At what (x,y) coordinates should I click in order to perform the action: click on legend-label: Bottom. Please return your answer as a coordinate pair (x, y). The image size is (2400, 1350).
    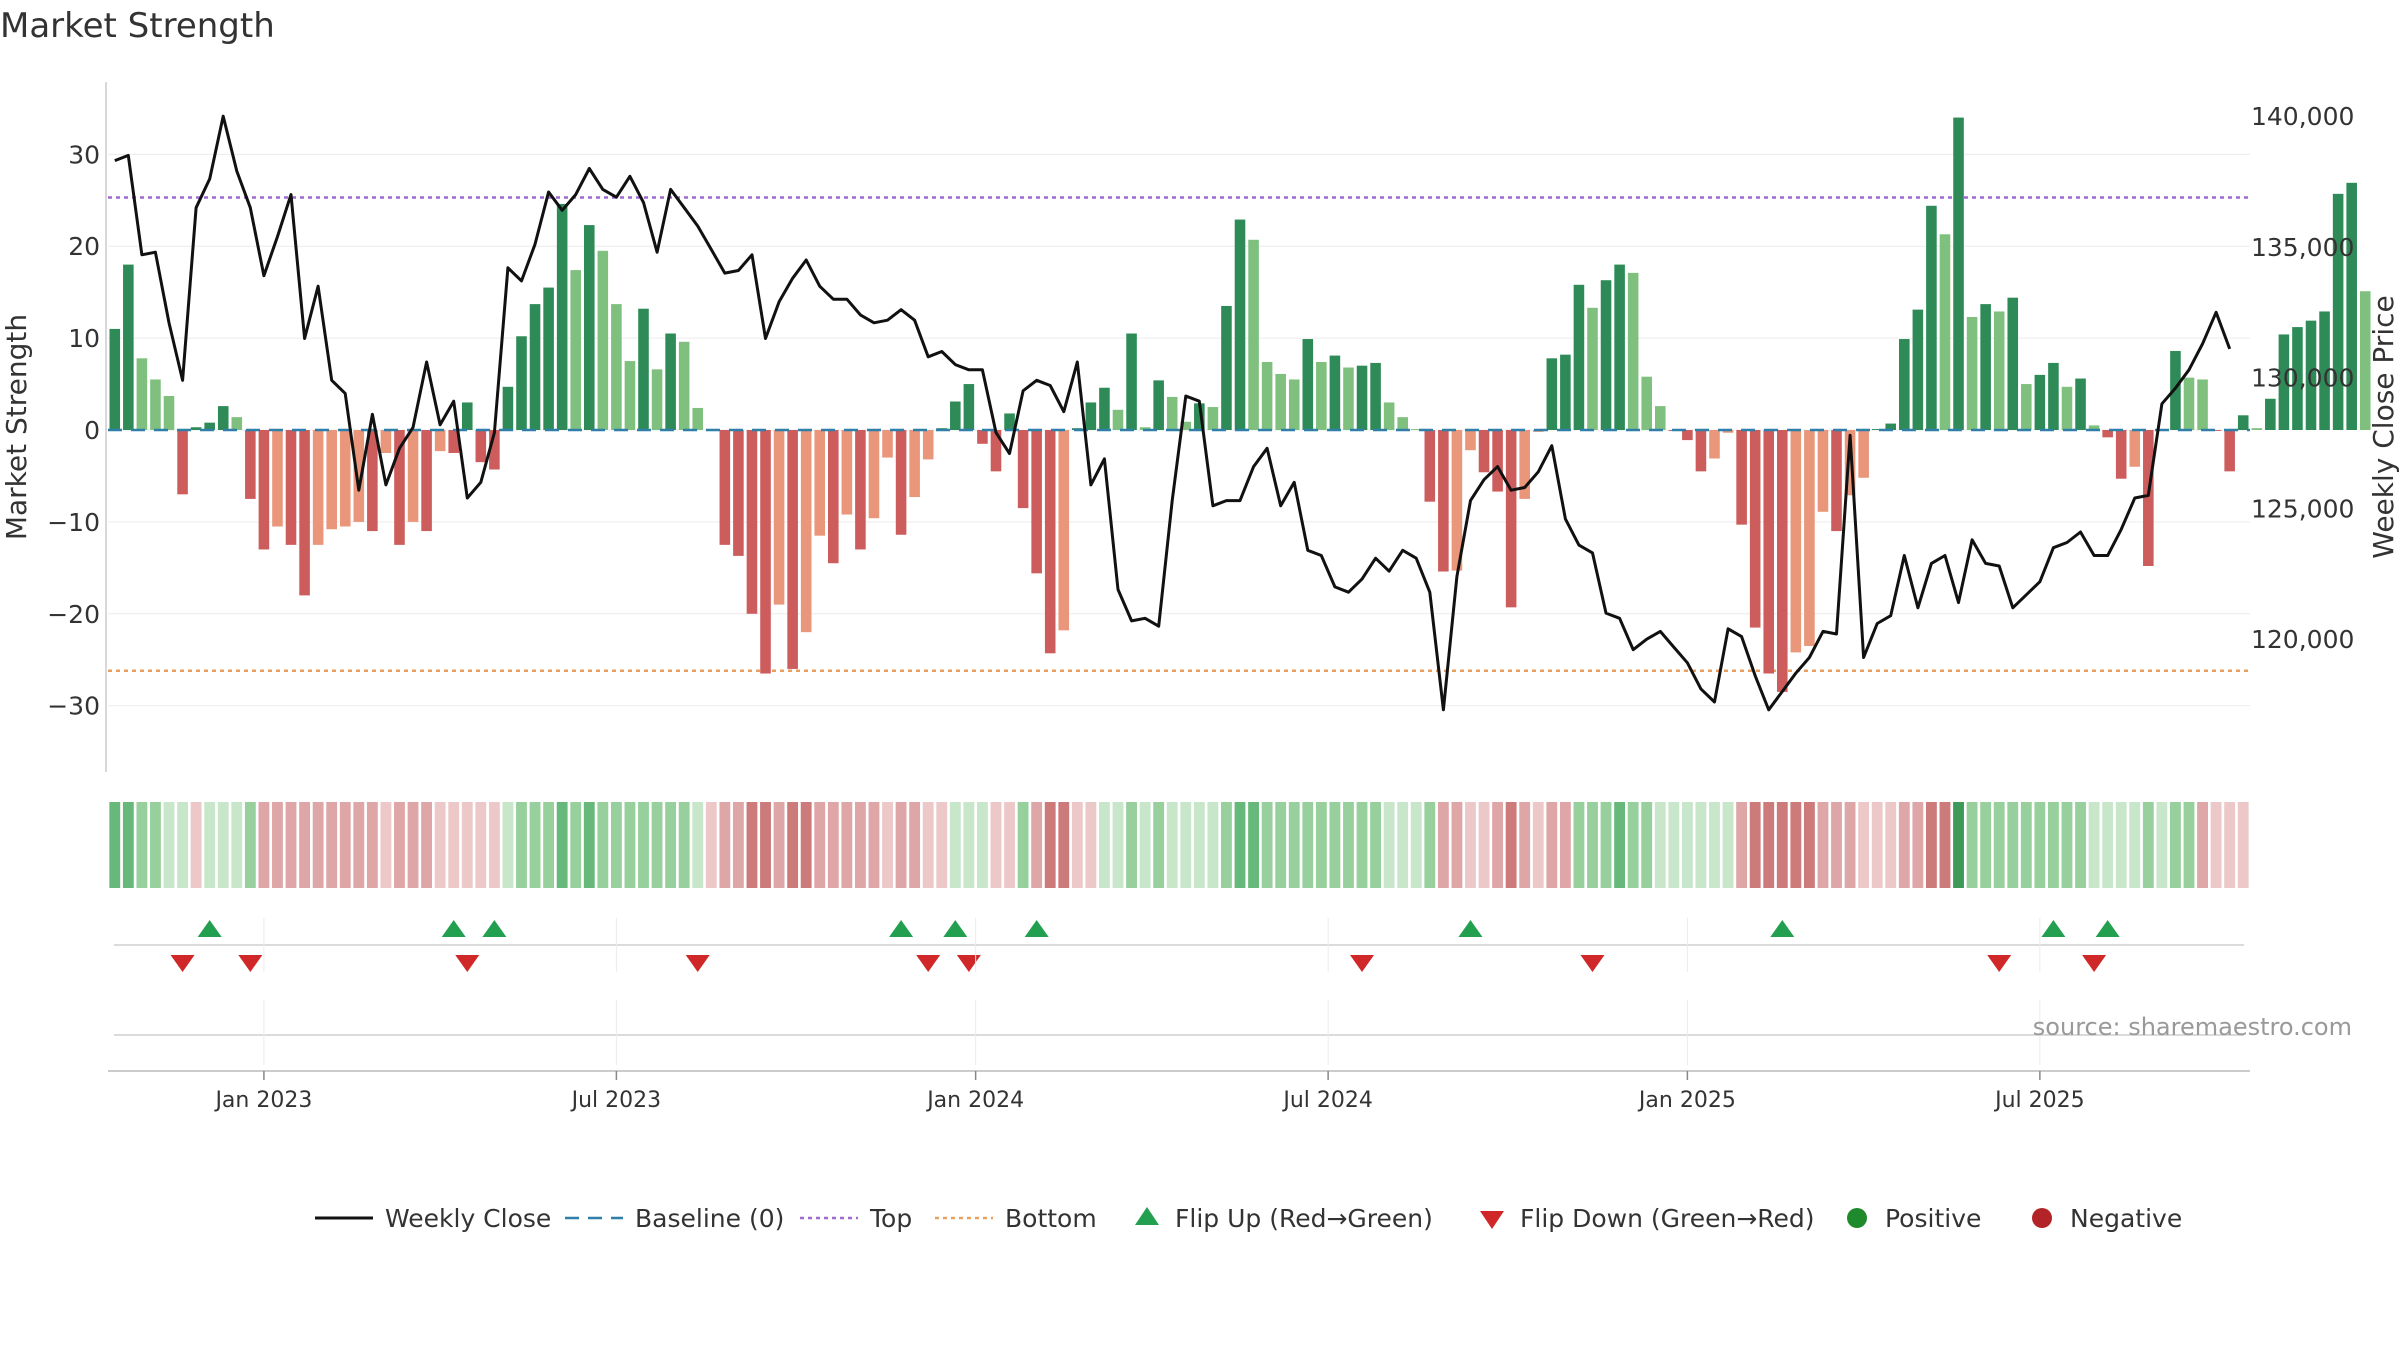
    Looking at the image, I should click on (1051, 1218).